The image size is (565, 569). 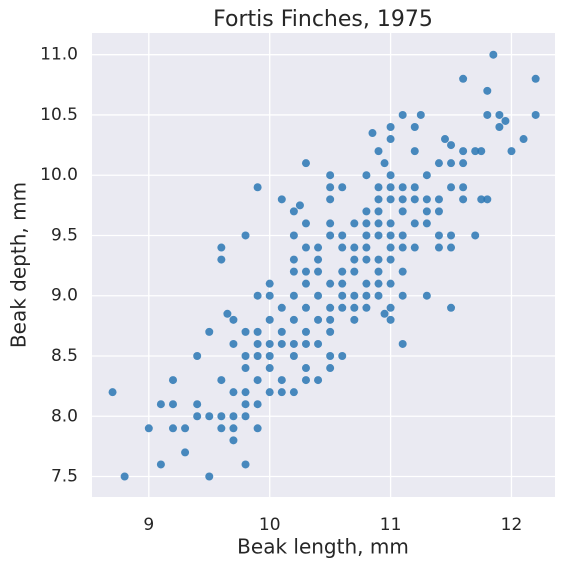 I want to click on y-tick-label: 10.5, so click(x=59, y=115).